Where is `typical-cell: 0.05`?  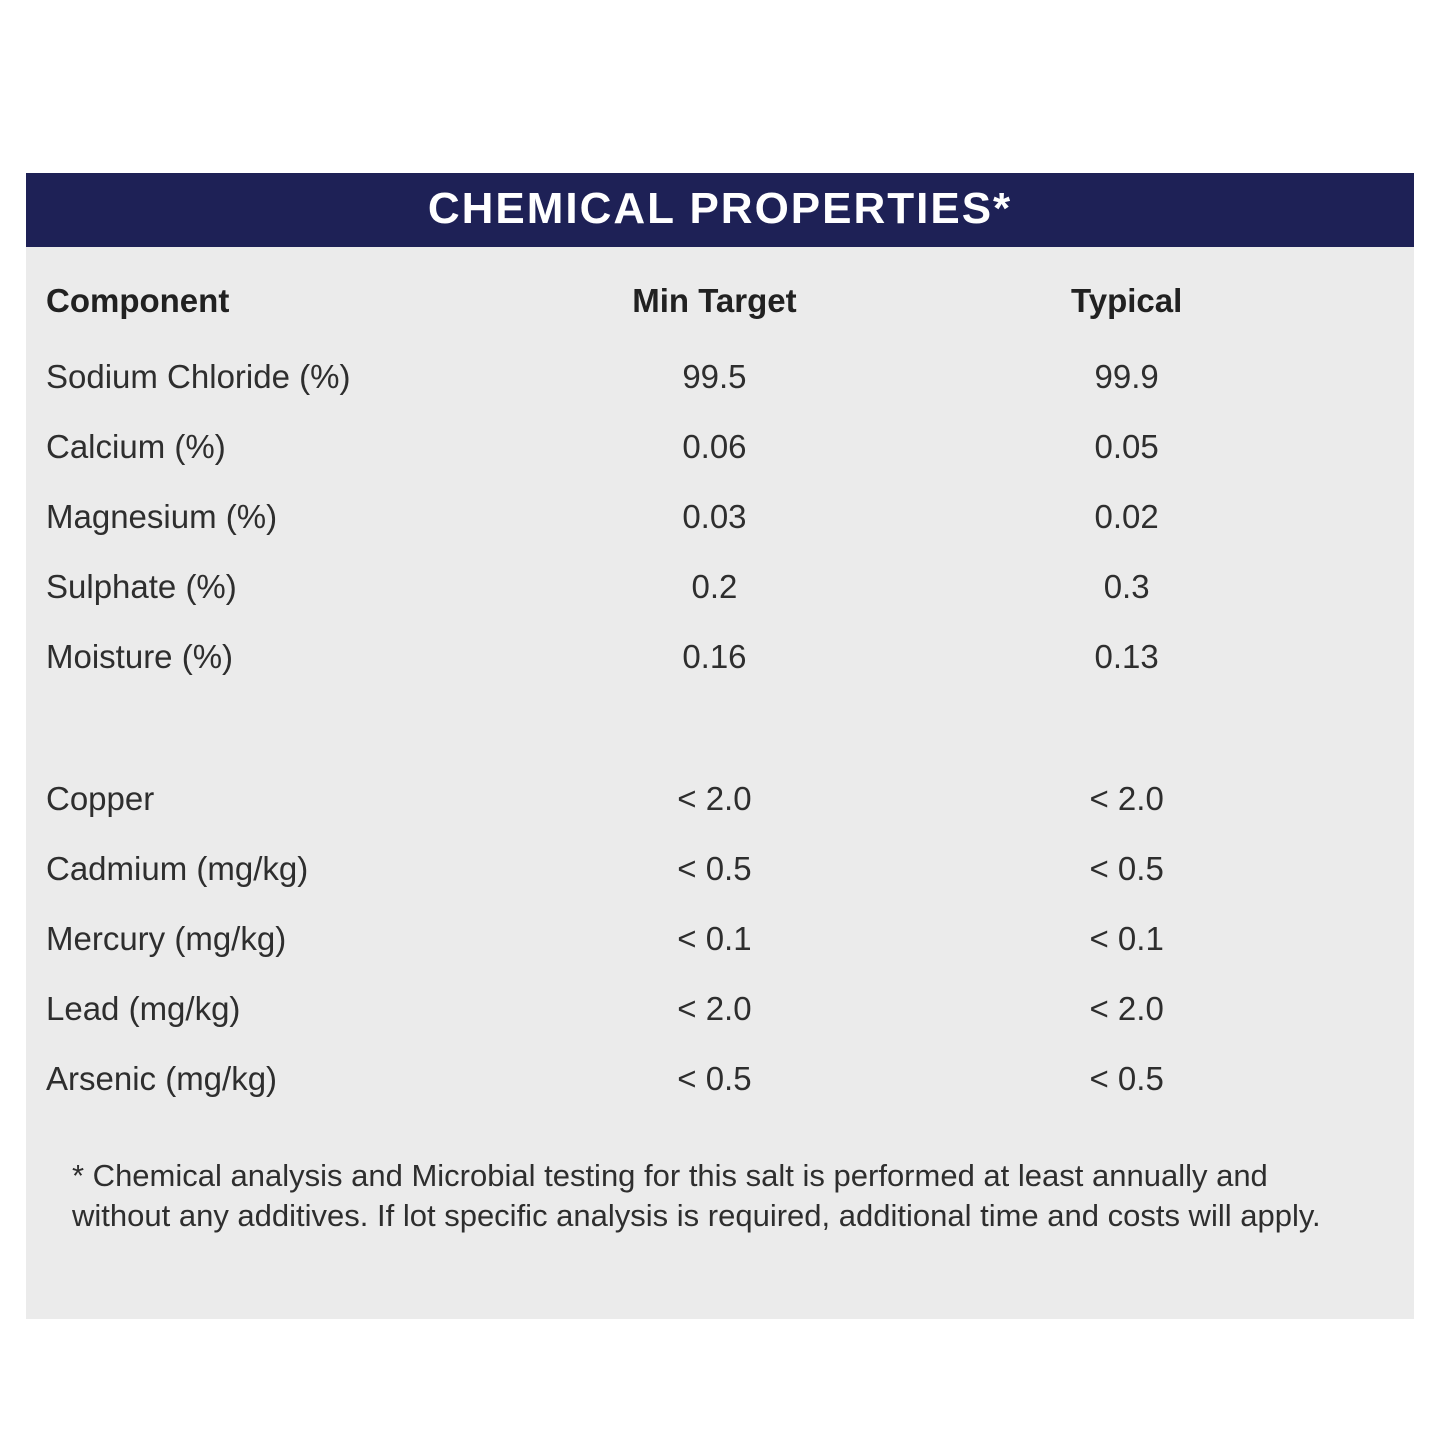 typical-cell: 0.05 is located at coordinates (1126, 446).